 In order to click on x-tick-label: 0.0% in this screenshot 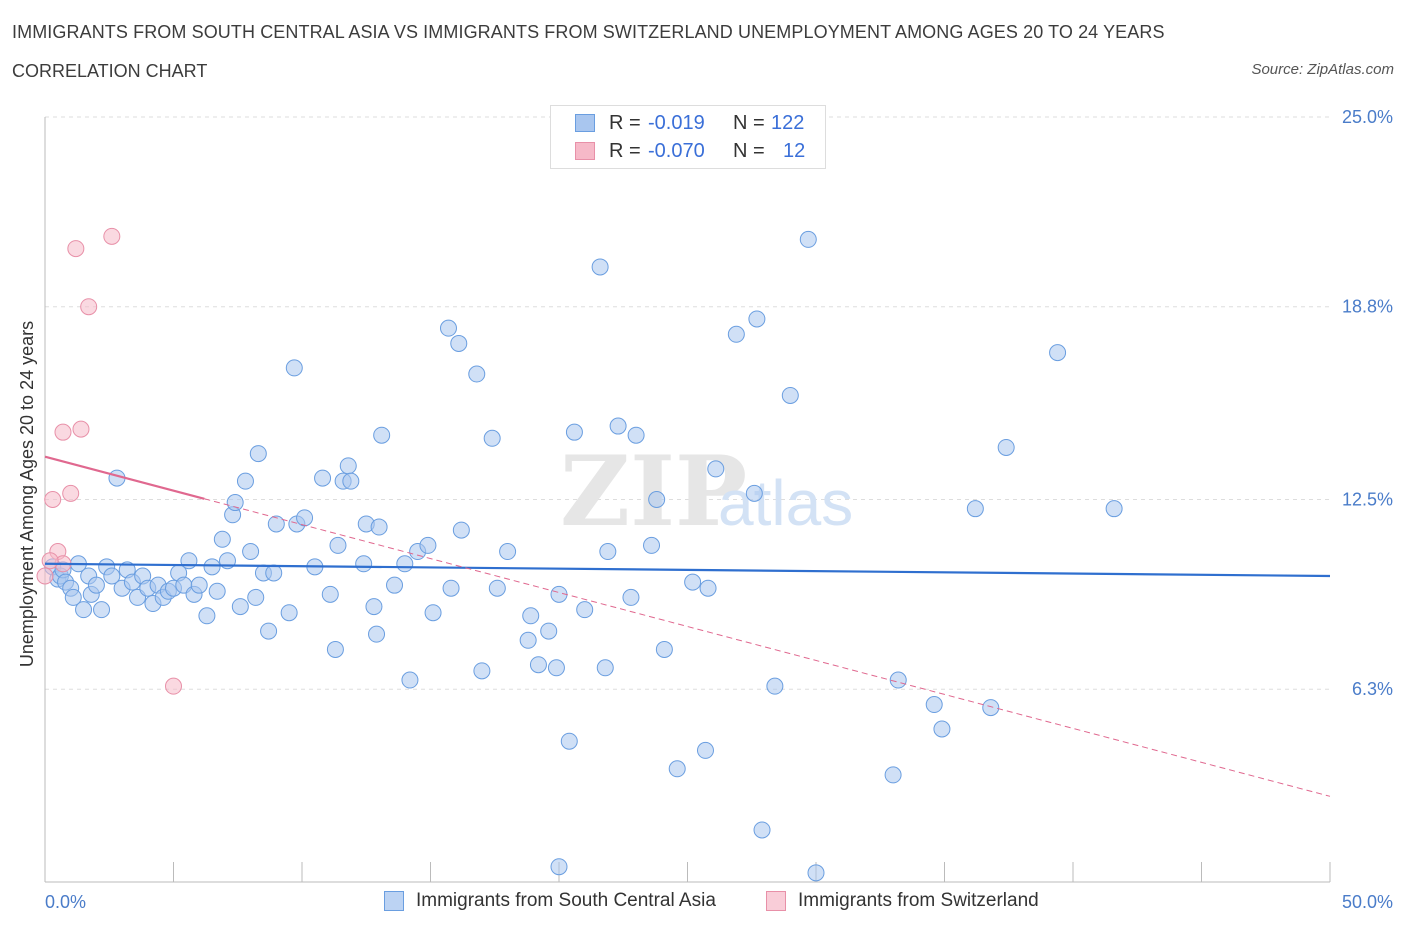, I will do `click(65, 902)`.